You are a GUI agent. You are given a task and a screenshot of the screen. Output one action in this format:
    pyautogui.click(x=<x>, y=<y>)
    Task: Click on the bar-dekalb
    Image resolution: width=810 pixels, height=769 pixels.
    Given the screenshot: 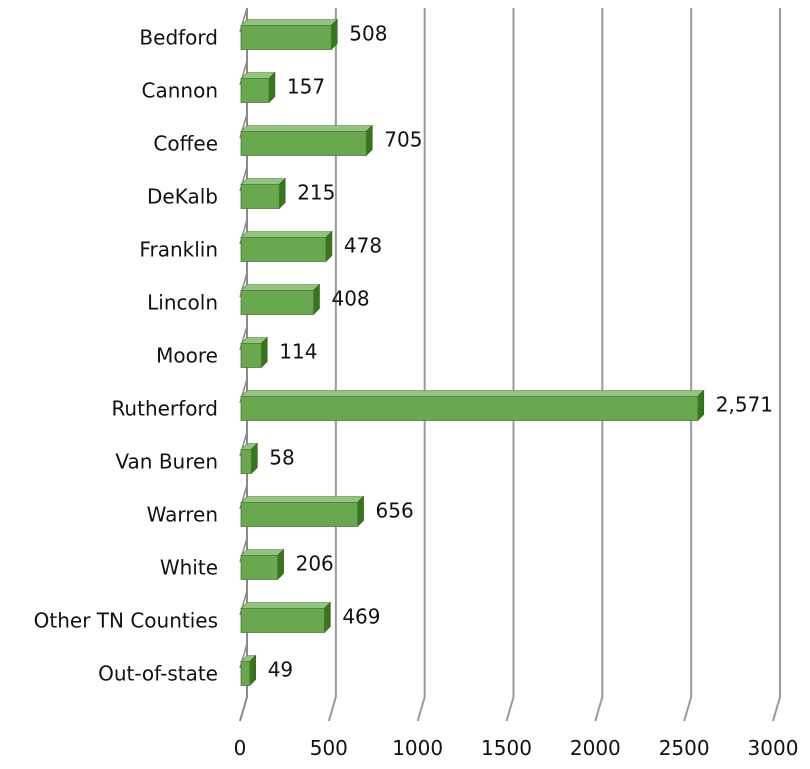 What is the action you would take?
    pyautogui.click(x=263, y=193)
    